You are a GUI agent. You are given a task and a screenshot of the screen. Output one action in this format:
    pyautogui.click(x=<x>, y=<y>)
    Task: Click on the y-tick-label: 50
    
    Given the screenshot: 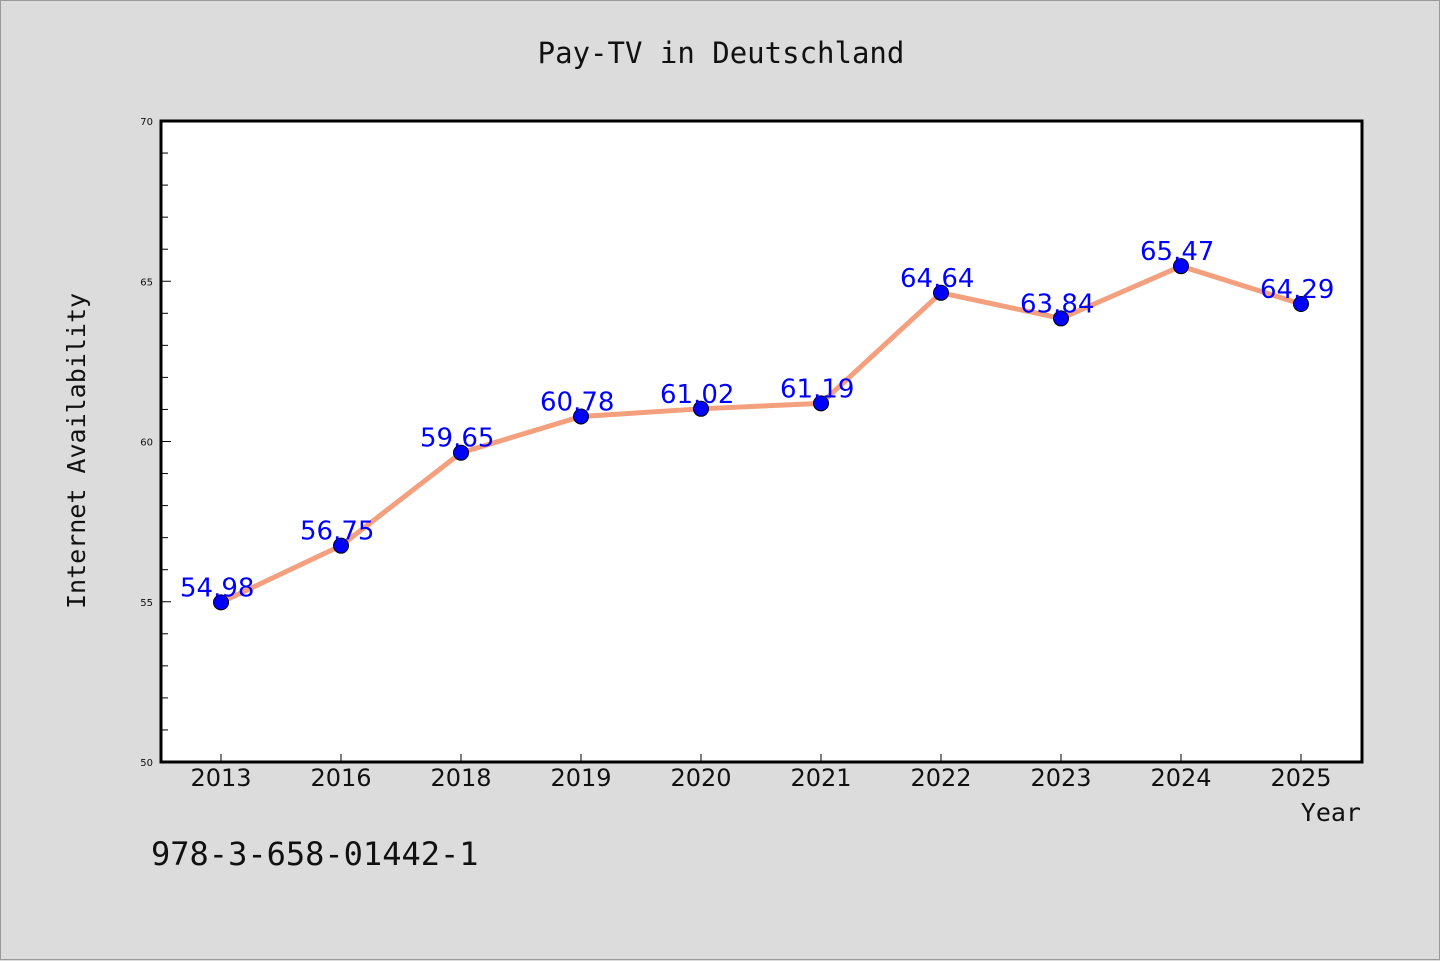 What is the action you would take?
    pyautogui.click(x=146, y=763)
    